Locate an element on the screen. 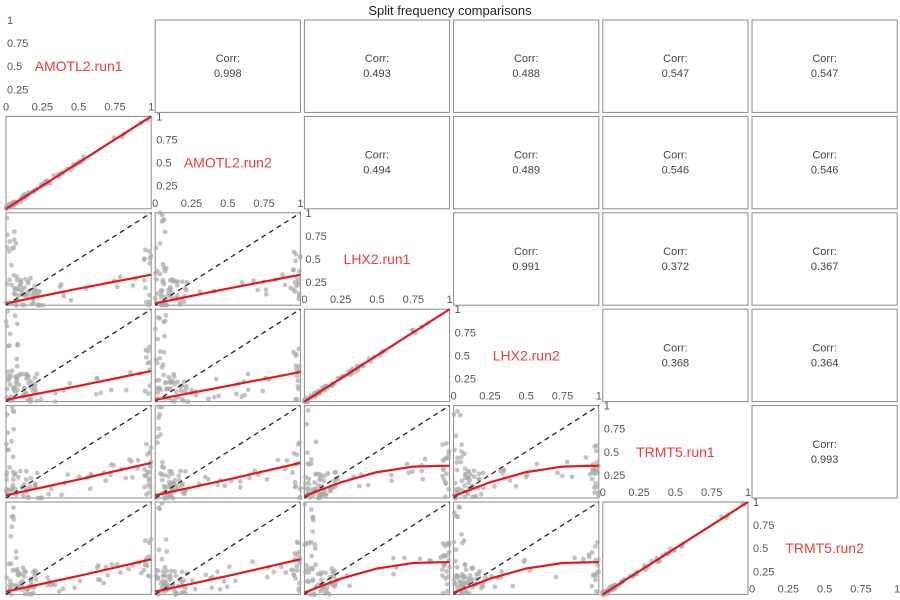 This screenshot has height=600, width=900. variable-label: TRMT5.run1 is located at coordinates (675, 452).